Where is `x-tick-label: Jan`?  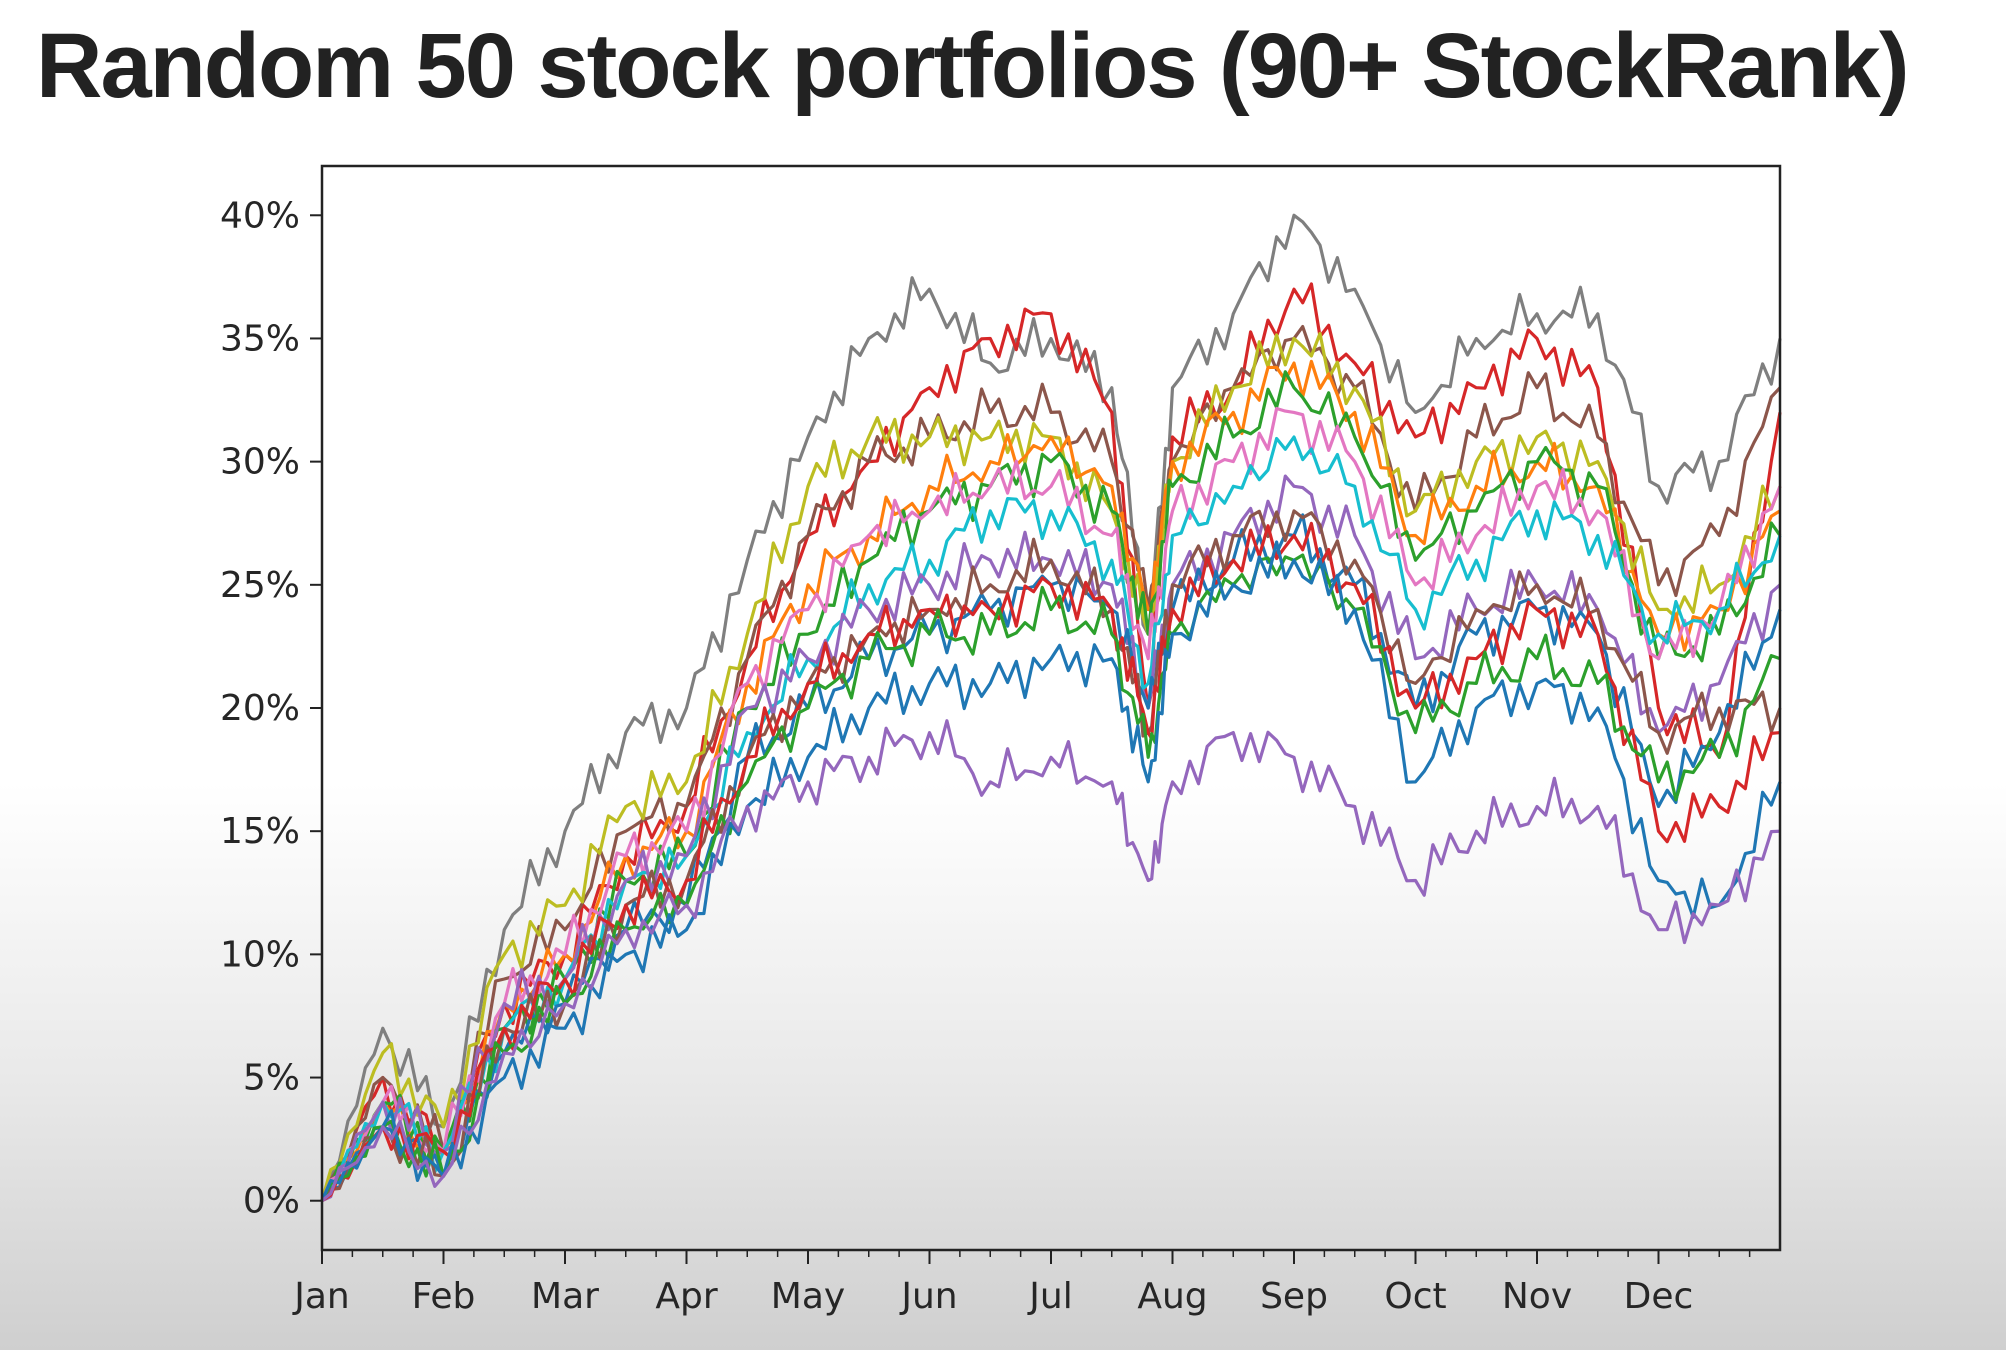 x-tick-label: Jan is located at coordinates (321, 1296).